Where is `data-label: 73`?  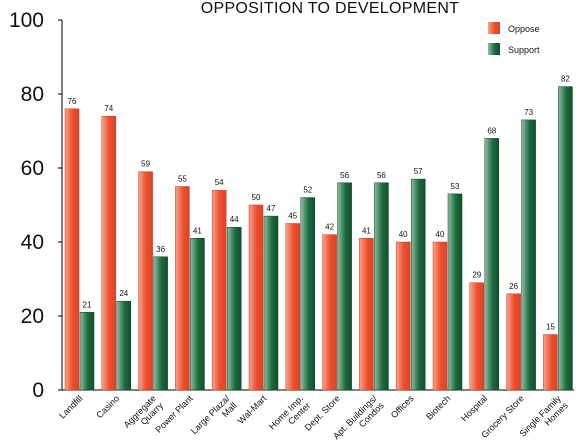 data-label: 73 is located at coordinates (528, 112).